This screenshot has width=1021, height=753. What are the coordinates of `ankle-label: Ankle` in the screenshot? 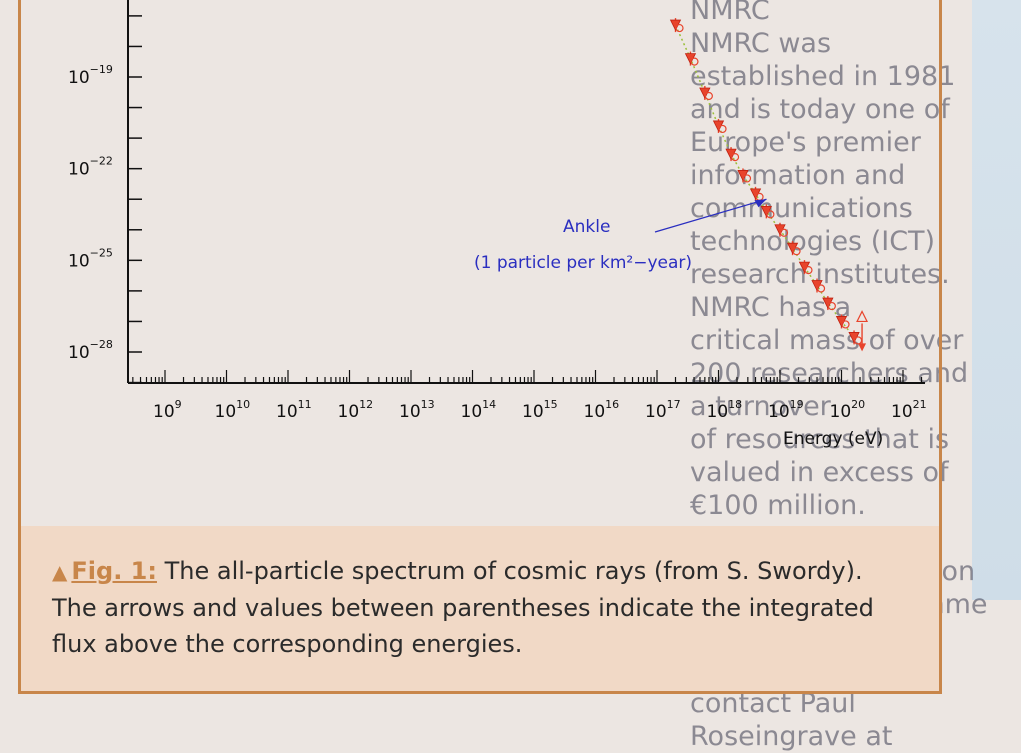 It's located at (586, 227).